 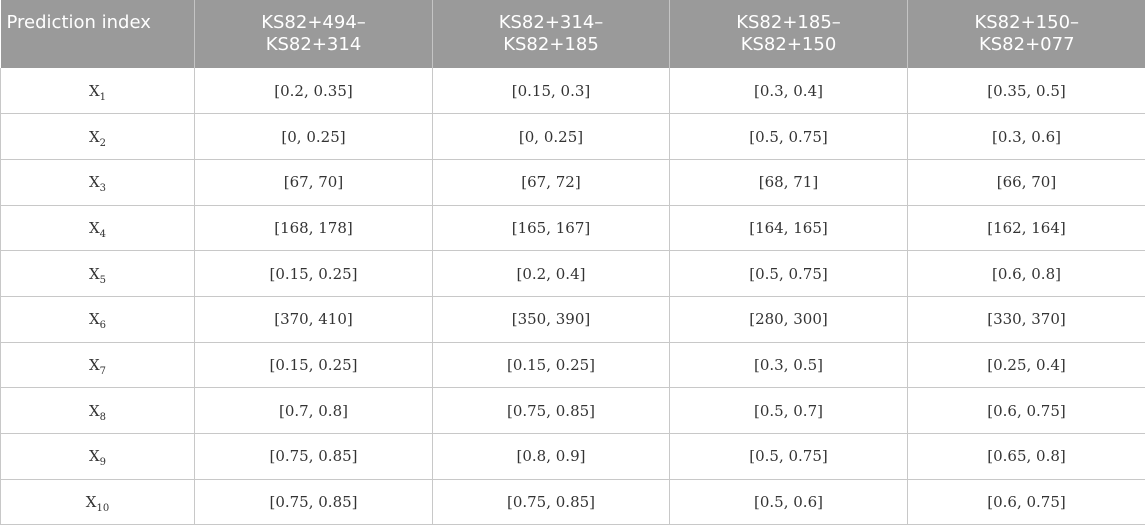 I want to click on interval-cell: [67, 72], so click(x=551, y=182).